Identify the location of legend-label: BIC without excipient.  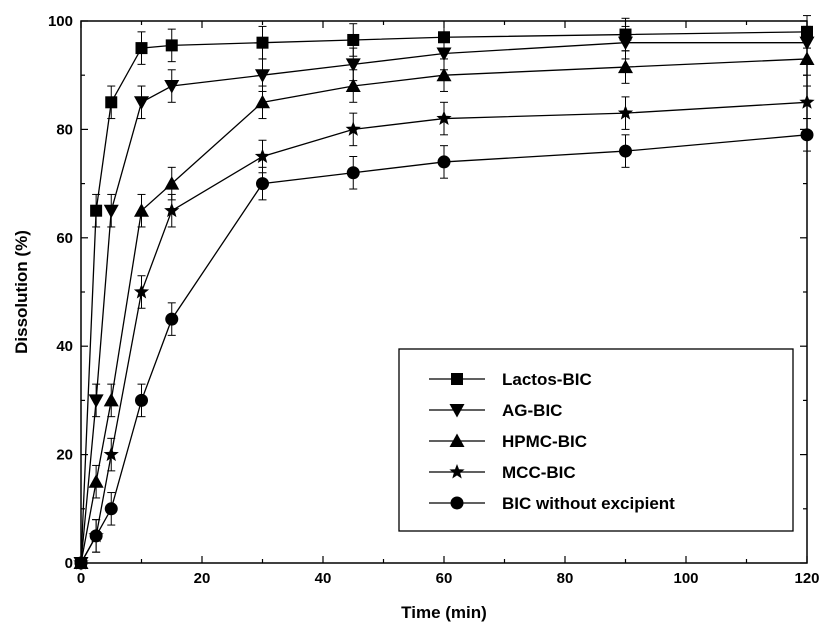
(588, 503).